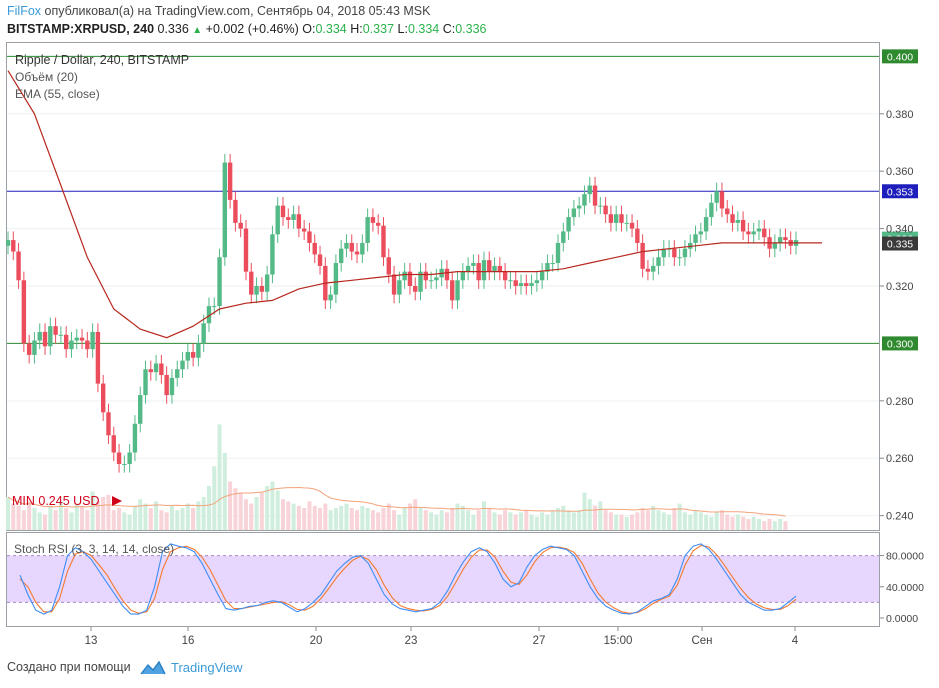 This screenshot has width=939, height=688. Describe the element at coordinates (46, 77) in the screenshot. I see `legend-volume: Объём (20)` at that location.